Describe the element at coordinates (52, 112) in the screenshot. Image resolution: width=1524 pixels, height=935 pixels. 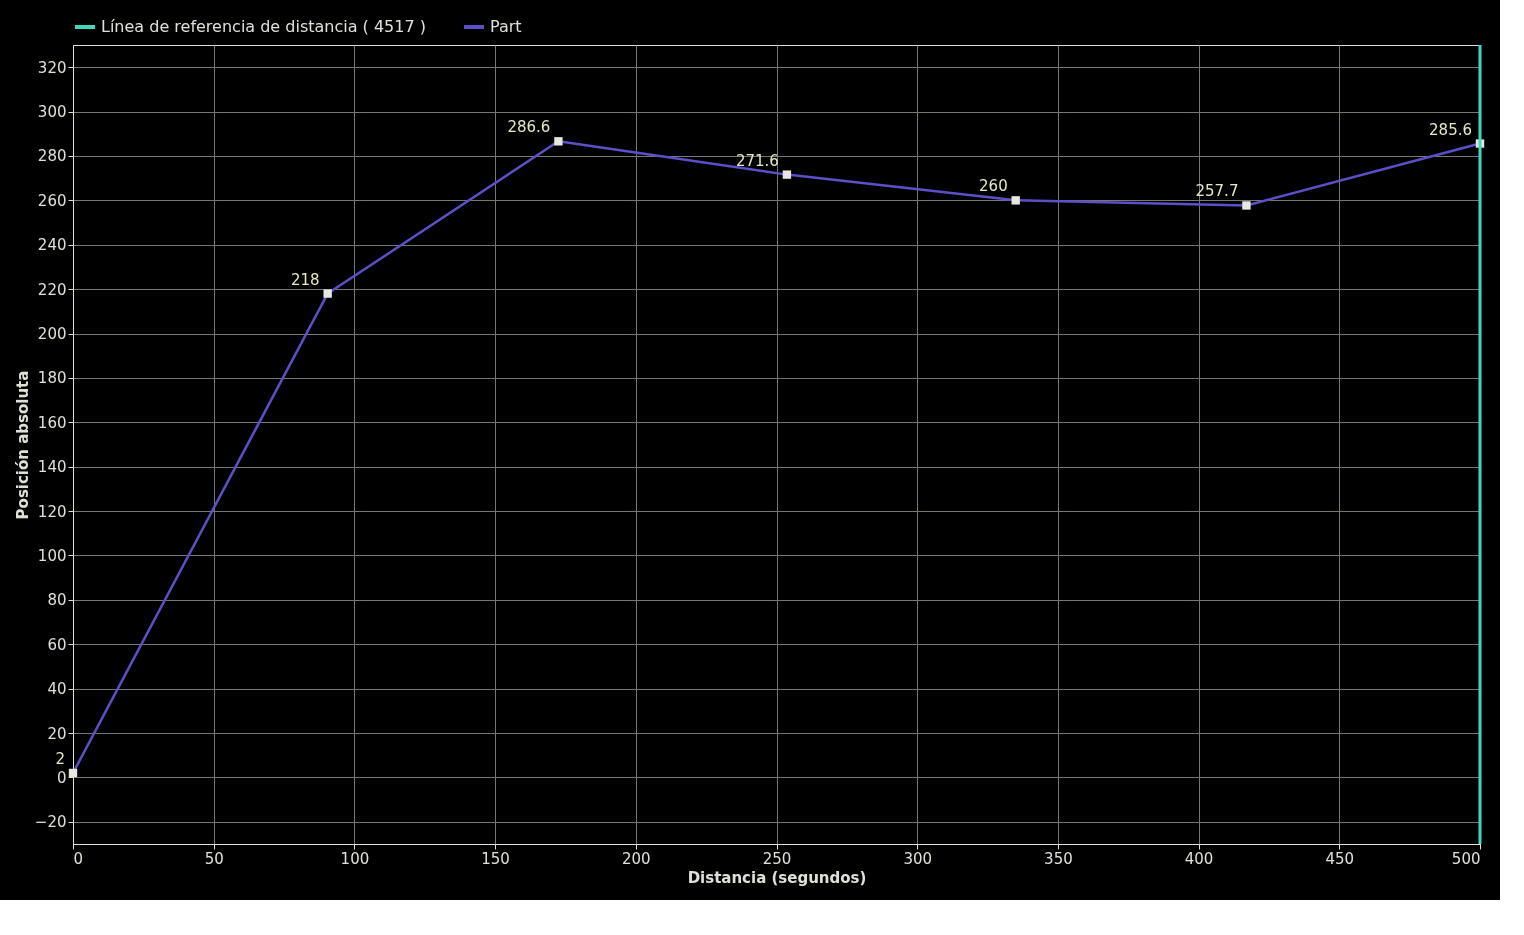
I see `y-tick-label: 300` at that location.